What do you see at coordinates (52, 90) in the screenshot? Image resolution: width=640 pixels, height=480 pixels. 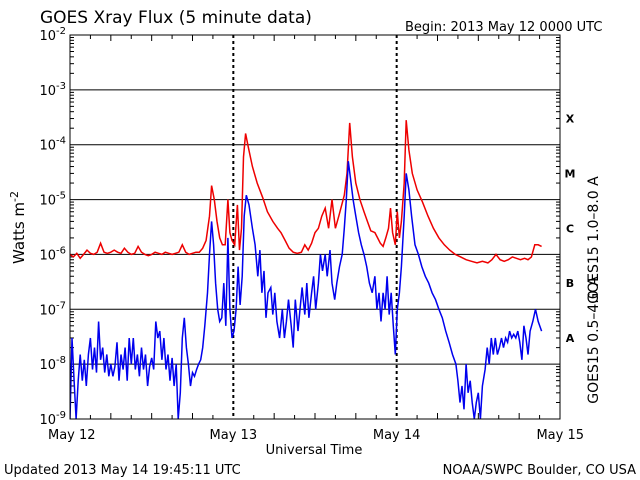 I see `y-tick-label: 10⁻³` at bounding box center [52, 90].